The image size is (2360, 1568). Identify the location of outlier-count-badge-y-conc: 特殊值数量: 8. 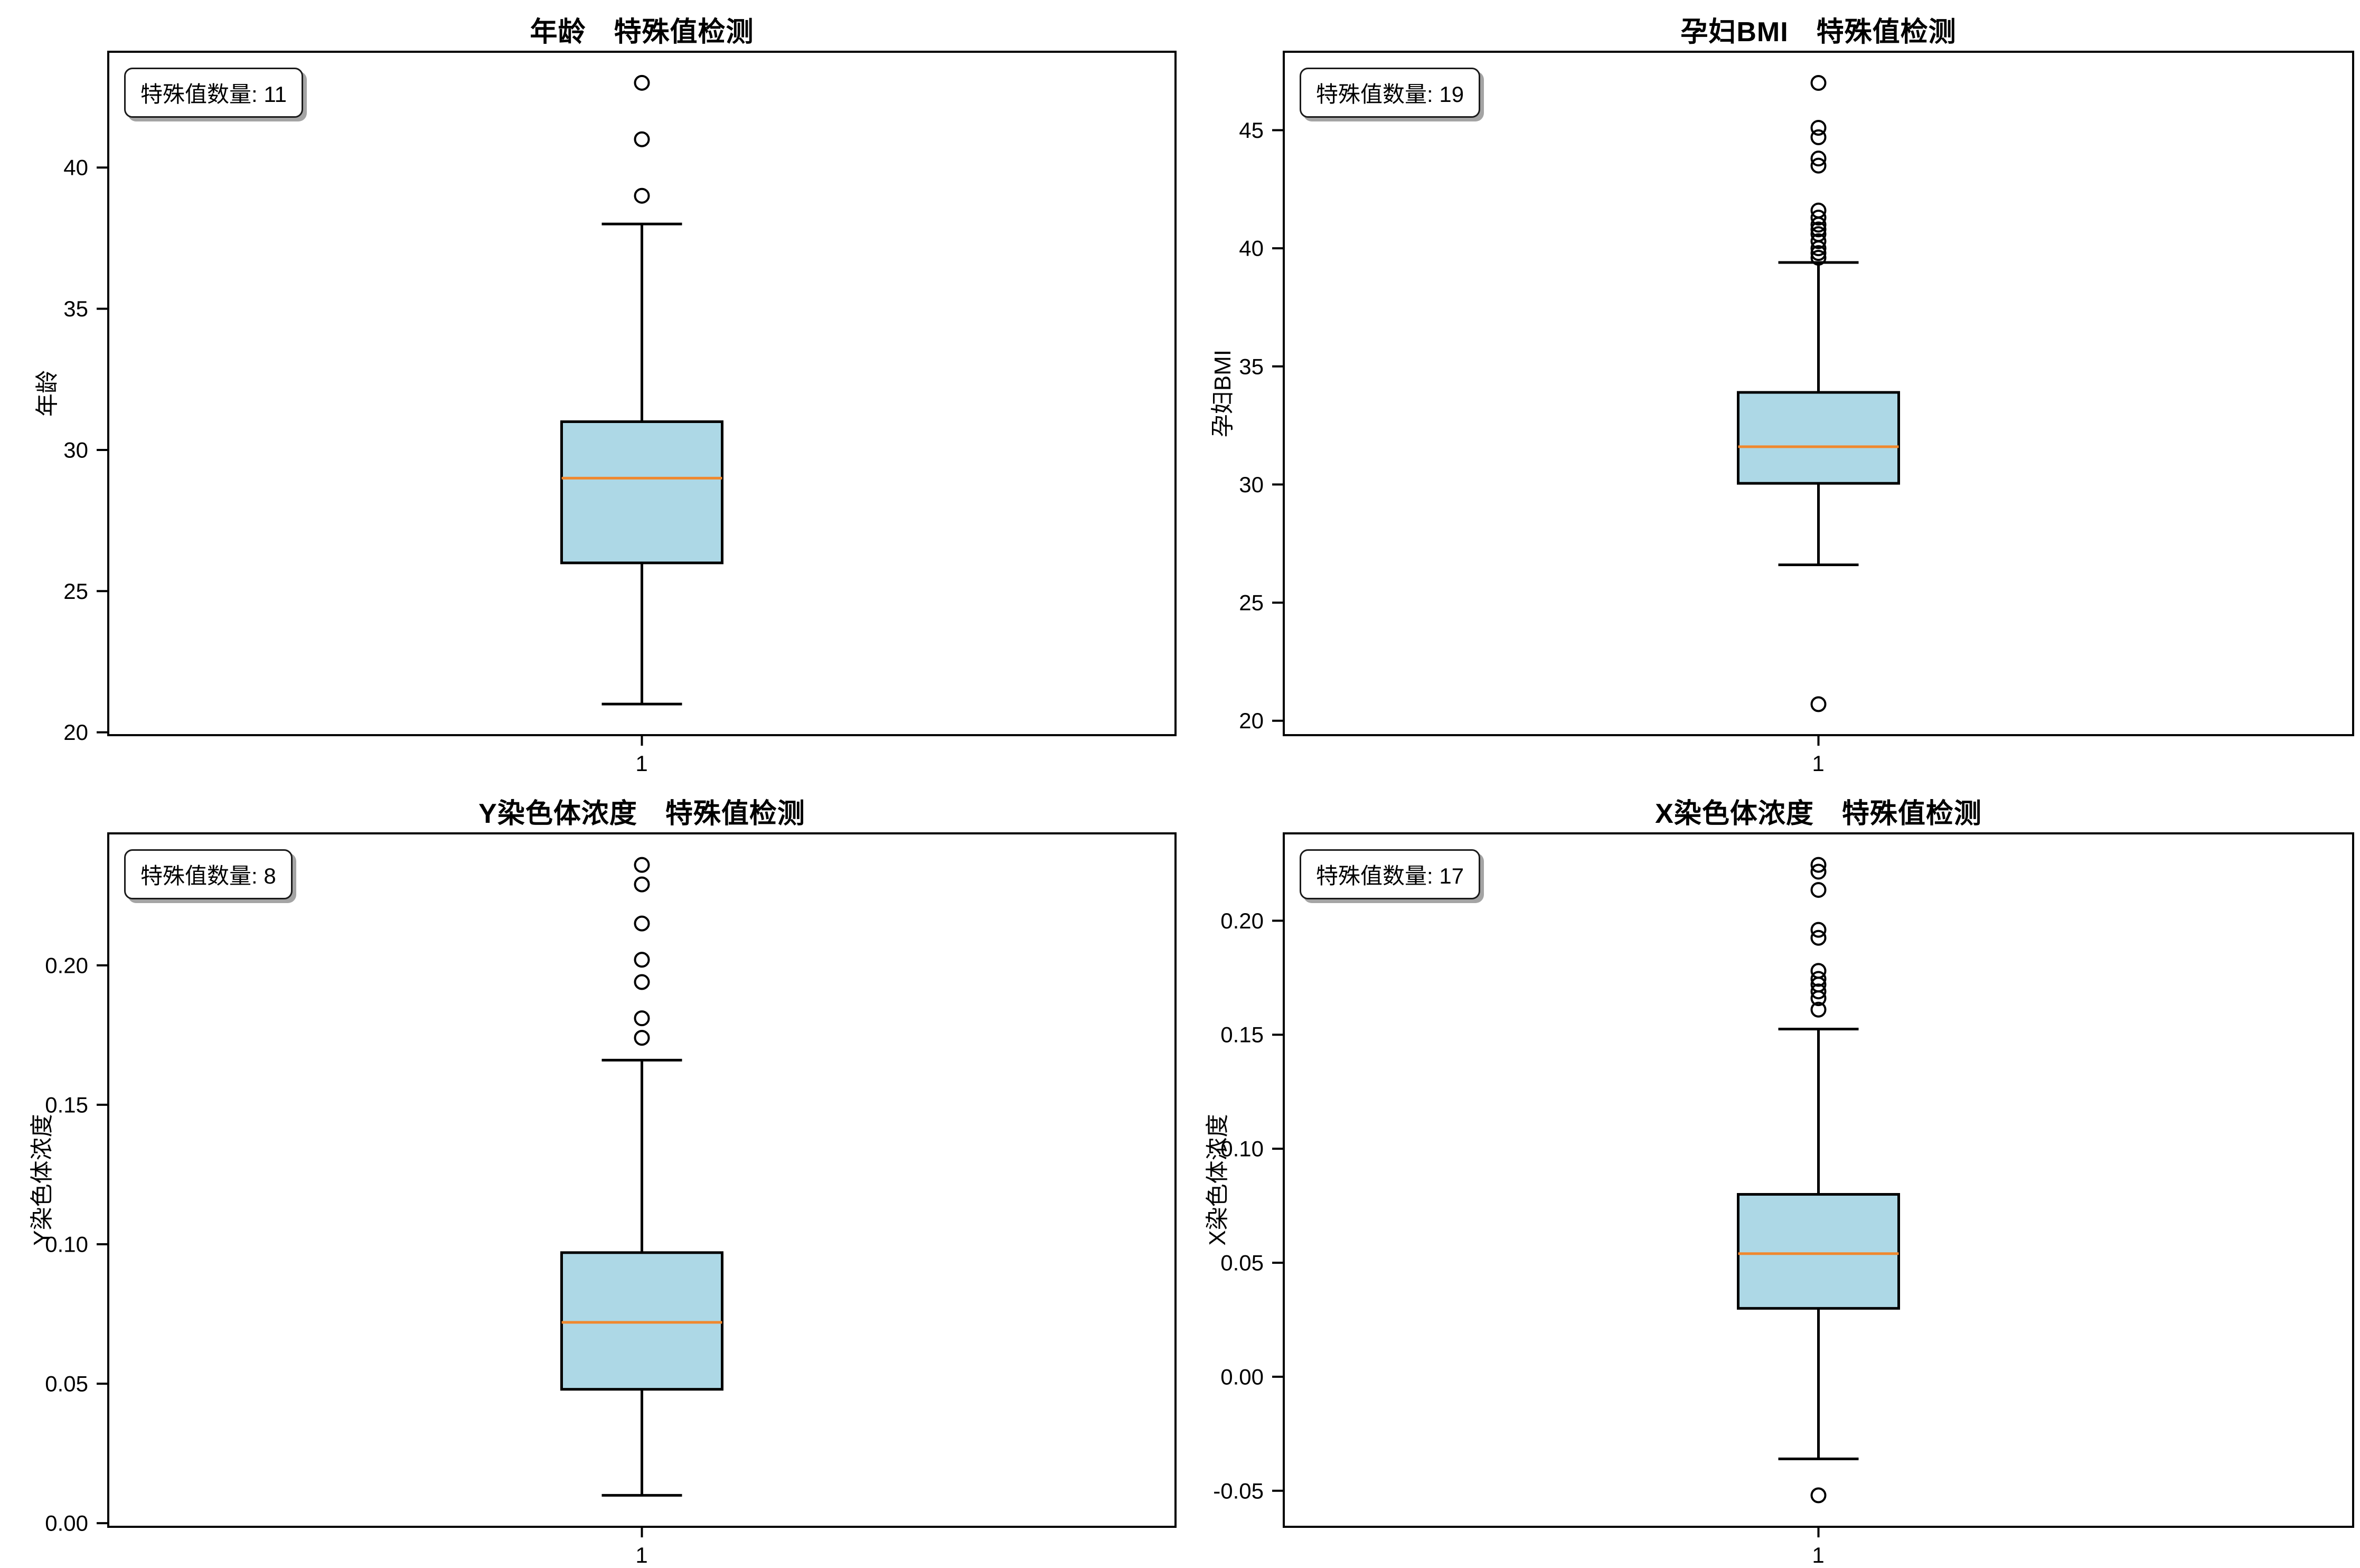
(208, 874).